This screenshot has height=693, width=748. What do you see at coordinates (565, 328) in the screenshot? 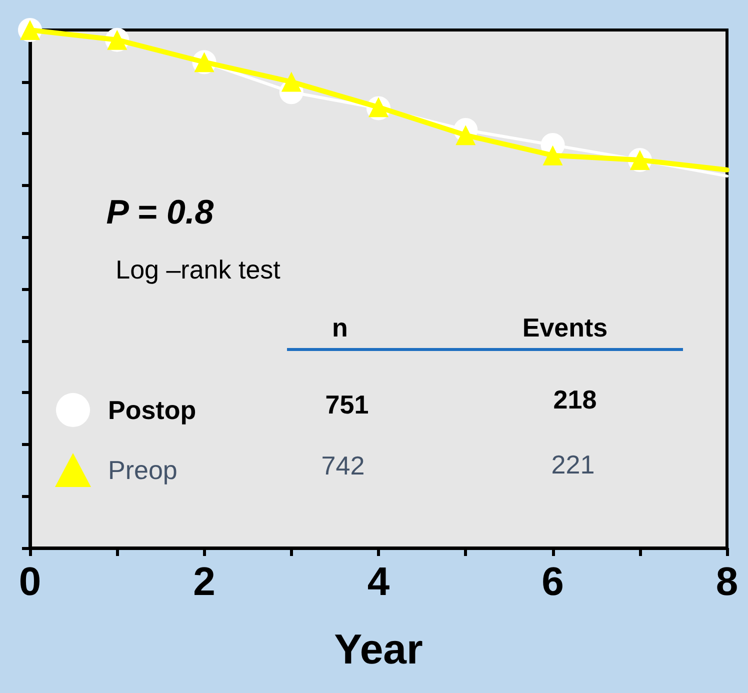
I see `annotation: Events` at bounding box center [565, 328].